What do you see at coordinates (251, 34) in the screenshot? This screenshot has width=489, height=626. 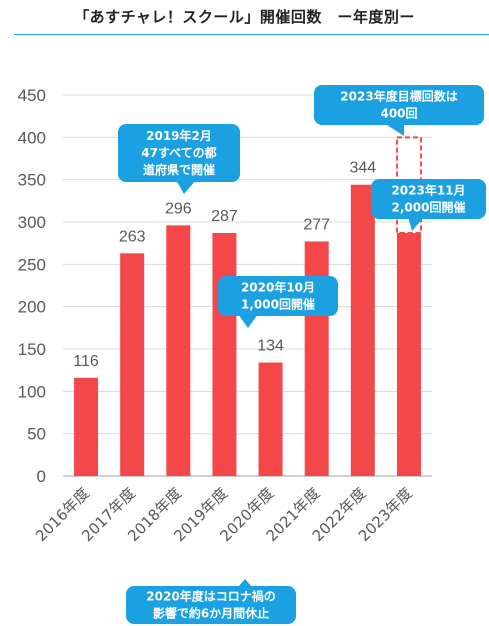 I see `title-underline` at bounding box center [251, 34].